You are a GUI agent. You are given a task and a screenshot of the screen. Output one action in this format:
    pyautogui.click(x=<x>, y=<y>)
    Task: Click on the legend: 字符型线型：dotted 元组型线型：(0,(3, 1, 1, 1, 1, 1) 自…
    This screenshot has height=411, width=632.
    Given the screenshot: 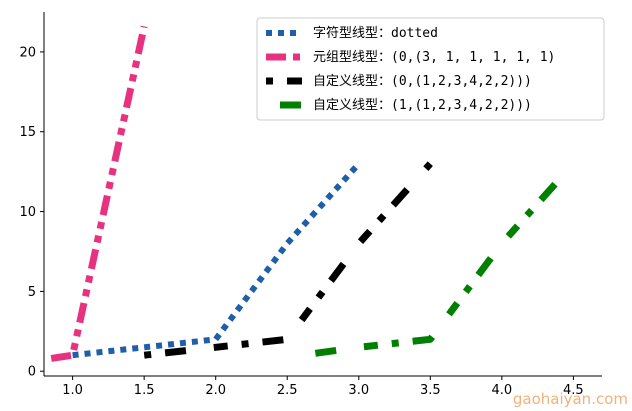 What is the action you would take?
    pyautogui.click(x=430, y=69)
    